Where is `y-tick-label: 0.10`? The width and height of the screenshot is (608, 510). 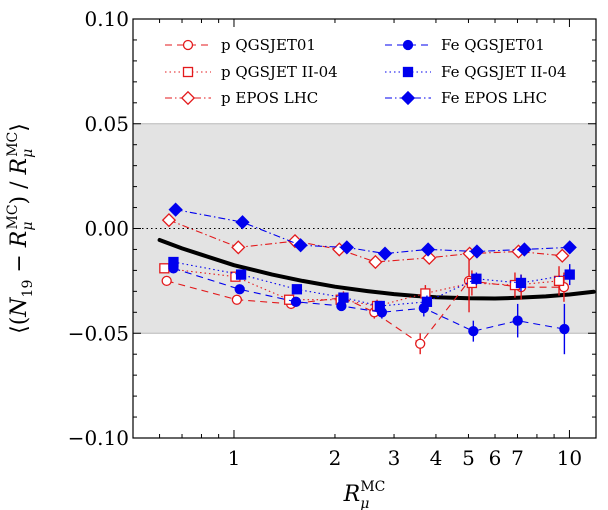
y-tick-label: 0.10 is located at coordinates (106, 19).